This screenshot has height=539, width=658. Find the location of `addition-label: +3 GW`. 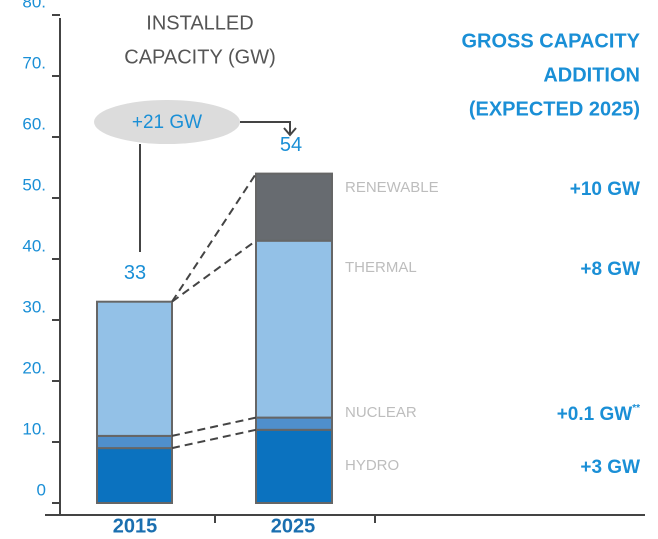

addition-label: +3 GW is located at coordinates (610, 467).